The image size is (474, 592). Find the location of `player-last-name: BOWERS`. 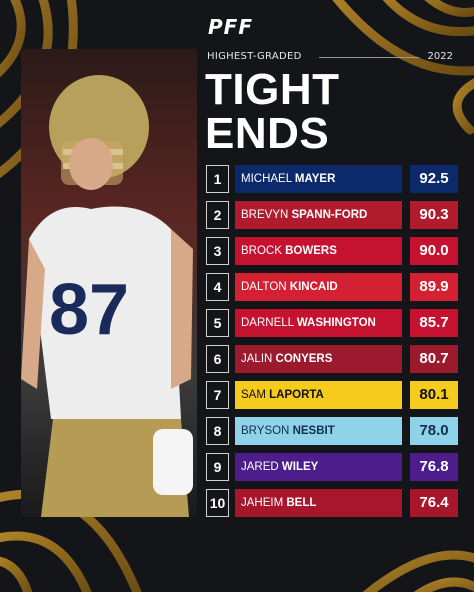

player-last-name: BOWERS is located at coordinates (311, 251).